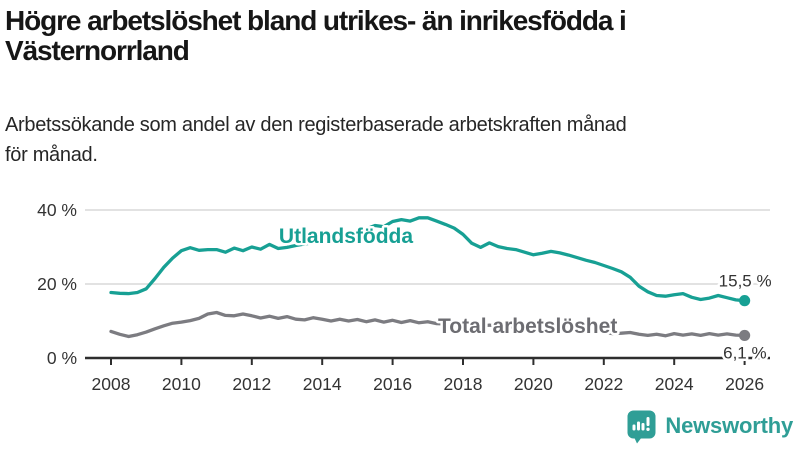  What do you see at coordinates (111, 384) in the screenshot?
I see `x-tick-label: 2008` at bounding box center [111, 384].